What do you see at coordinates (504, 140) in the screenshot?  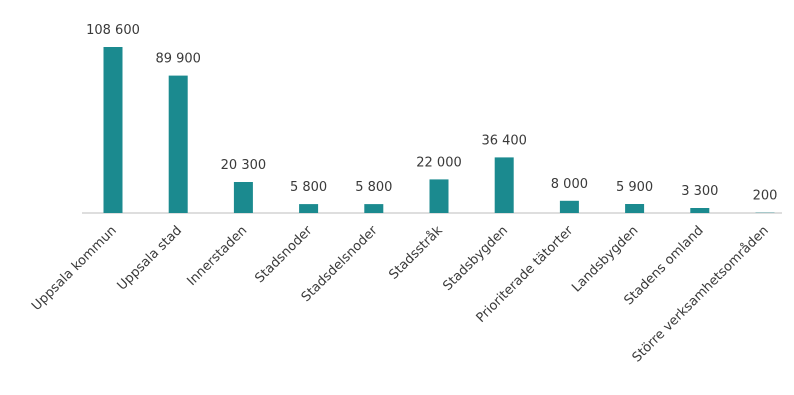 I see `data-label-6: 36 400` at bounding box center [504, 140].